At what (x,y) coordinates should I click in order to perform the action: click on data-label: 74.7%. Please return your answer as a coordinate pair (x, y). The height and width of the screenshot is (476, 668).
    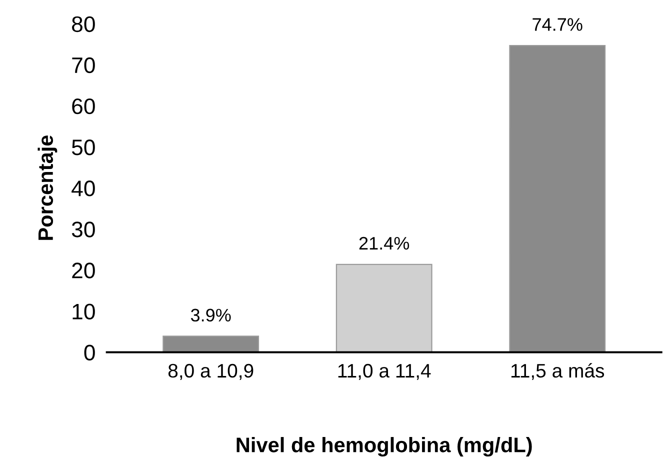
    Looking at the image, I should click on (557, 24).